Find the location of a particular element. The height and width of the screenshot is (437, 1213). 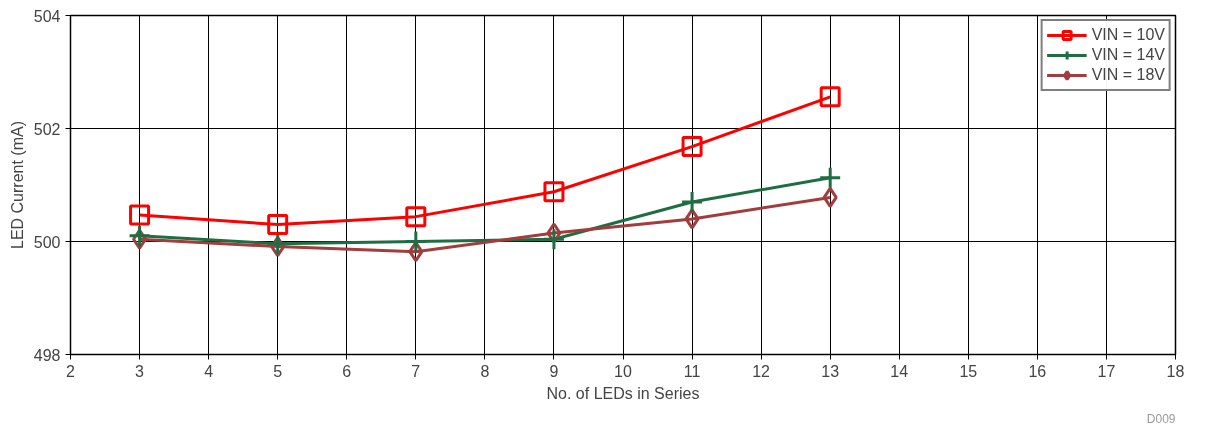

x-tick-label: 16 is located at coordinates (1037, 371).